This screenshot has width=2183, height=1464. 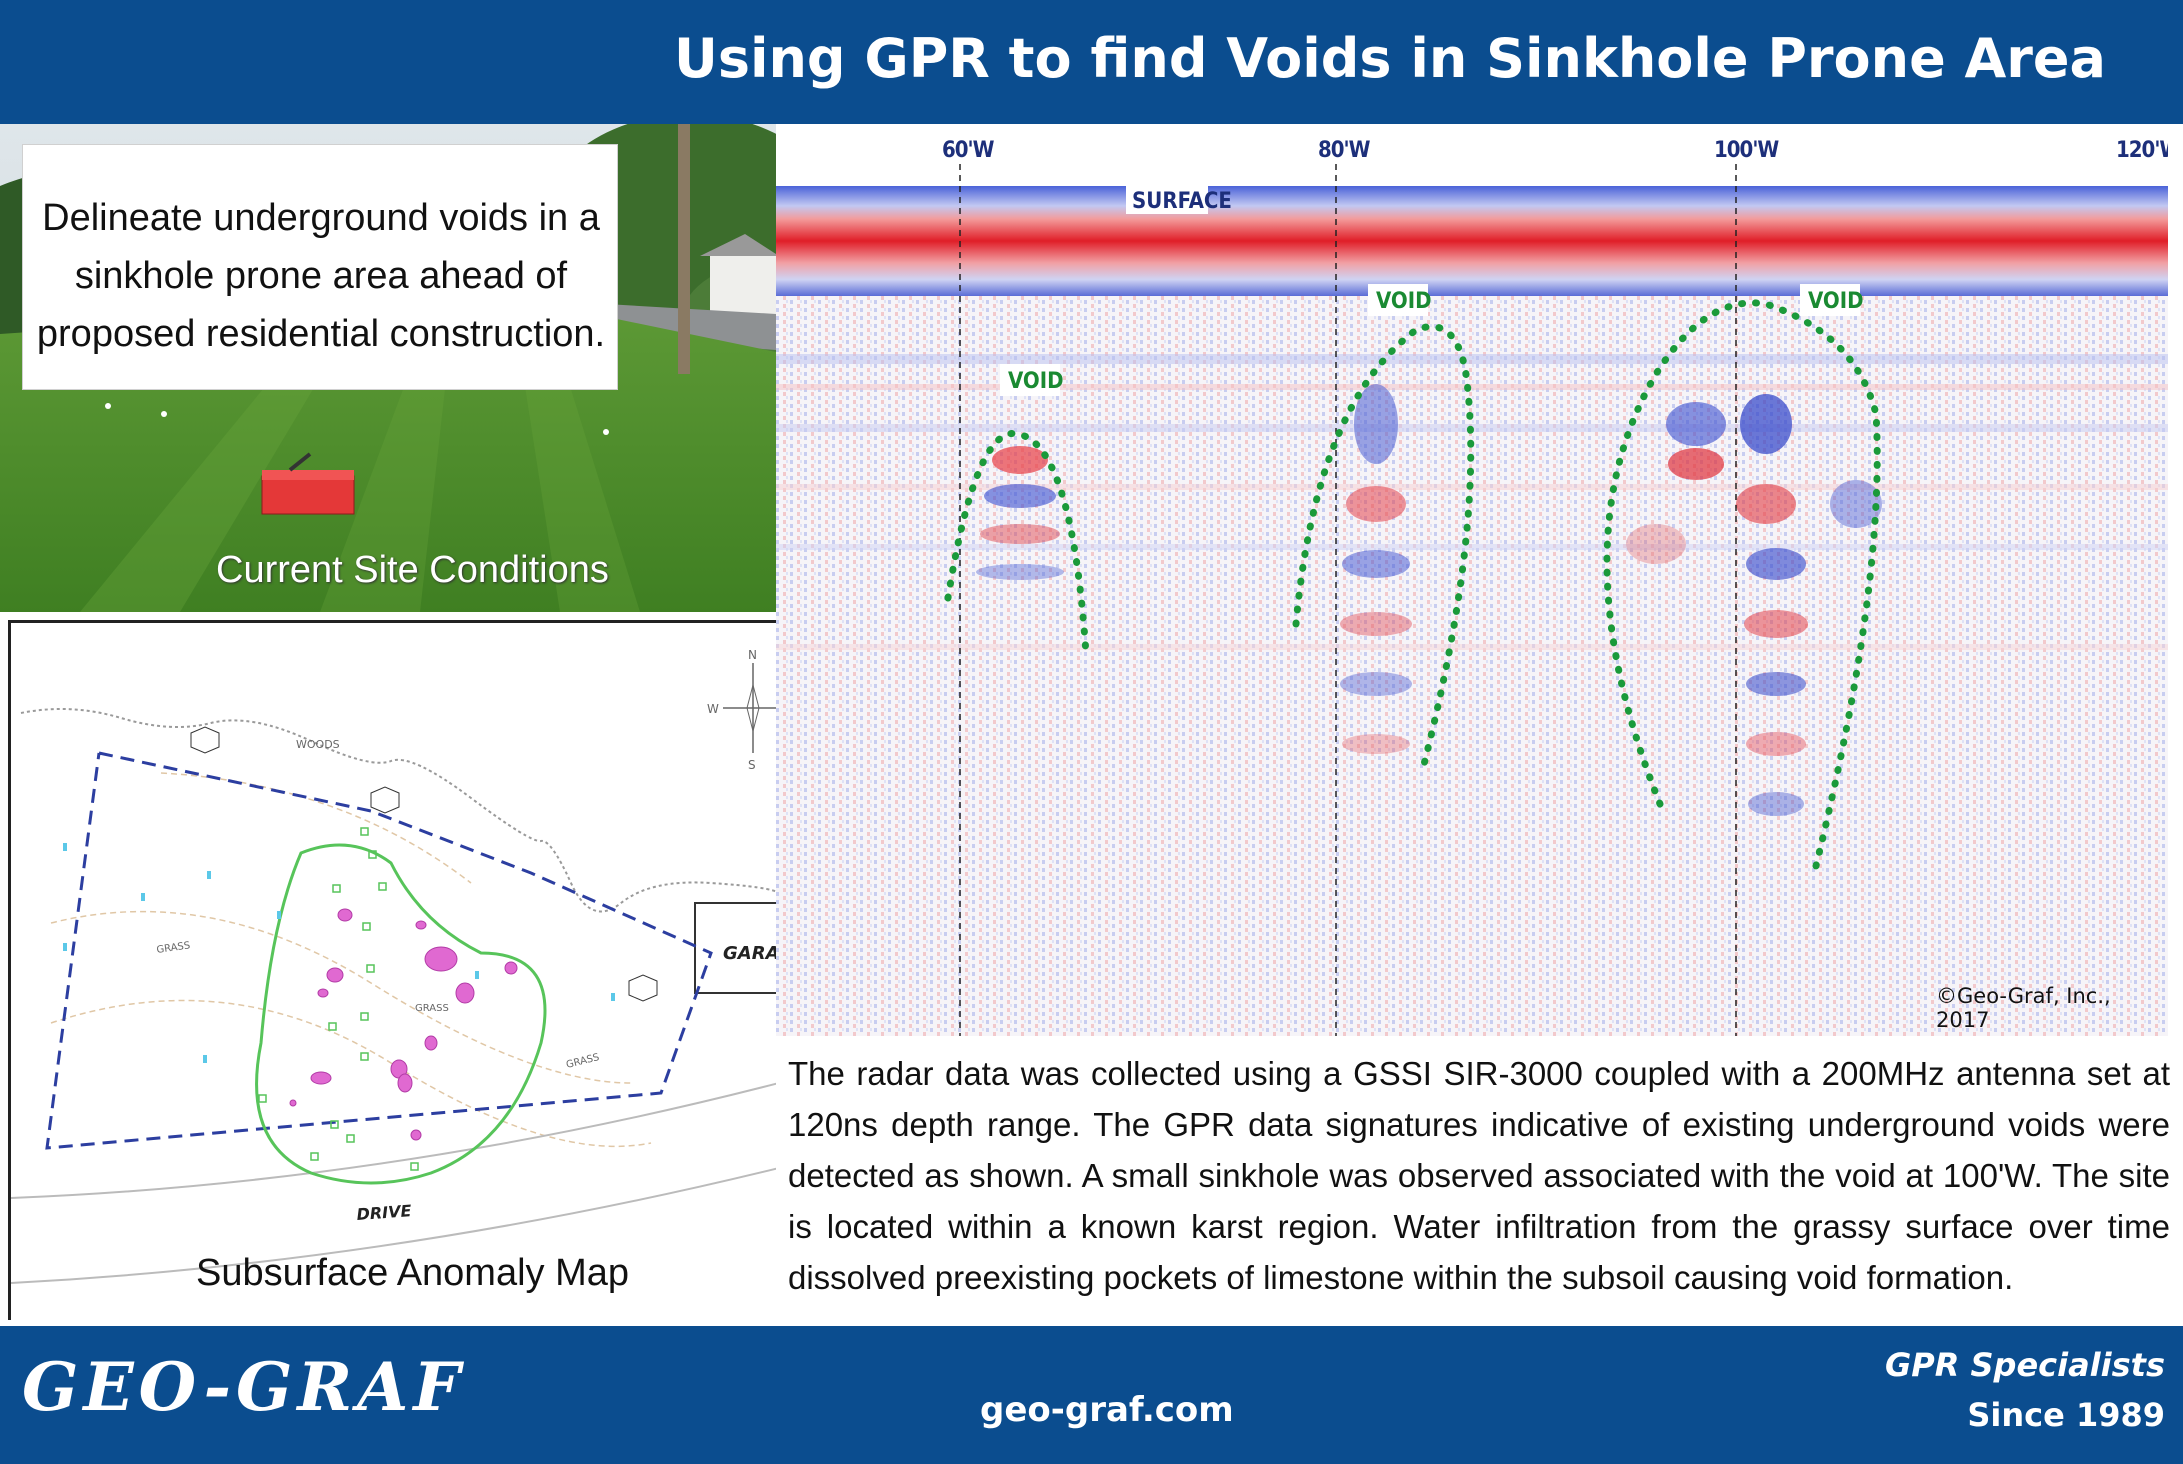 What do you see at coordinates (713, 709) in the screenshot?
I see `compass-w: W` at bounding box center [713, 709].